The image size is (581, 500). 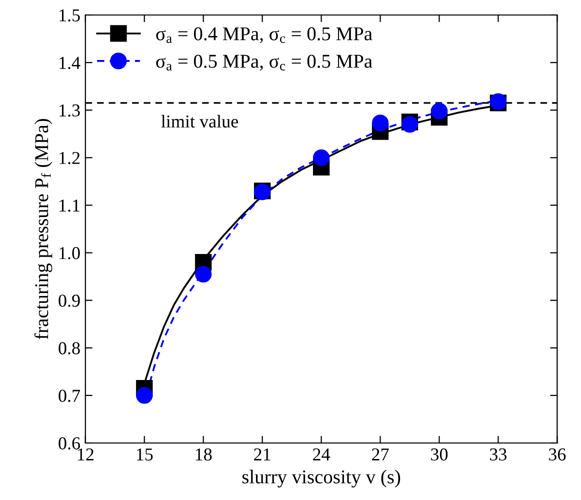 I want to click on y-axis-title: fracturing pressure P$_{f}$ (MPa), so click(x=43, y=229).